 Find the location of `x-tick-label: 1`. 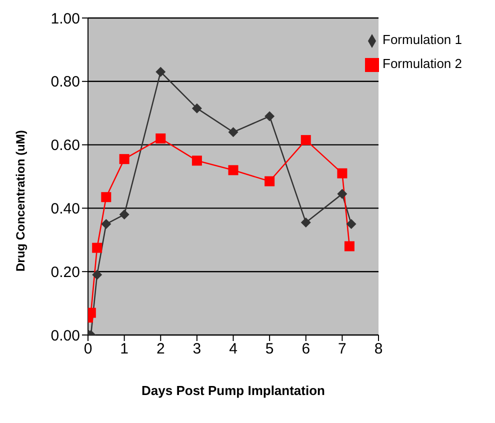

x-tick-label: 1 is located at coordinates (124, 349).